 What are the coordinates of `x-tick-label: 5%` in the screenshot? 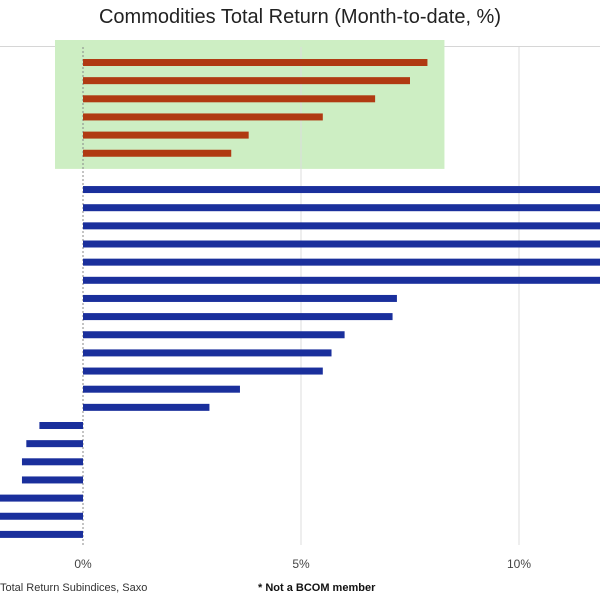 It's located at (301, 564).